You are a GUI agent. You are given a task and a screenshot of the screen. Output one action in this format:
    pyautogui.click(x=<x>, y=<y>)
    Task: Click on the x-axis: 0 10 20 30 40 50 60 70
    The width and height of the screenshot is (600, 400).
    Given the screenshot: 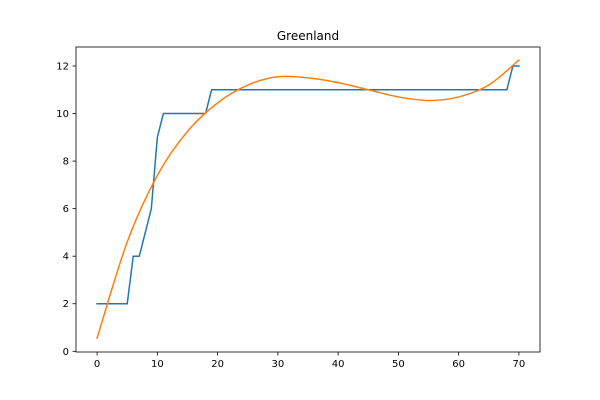 What is the action you would take?
    pyautogui.click(x=309, y=361)
    